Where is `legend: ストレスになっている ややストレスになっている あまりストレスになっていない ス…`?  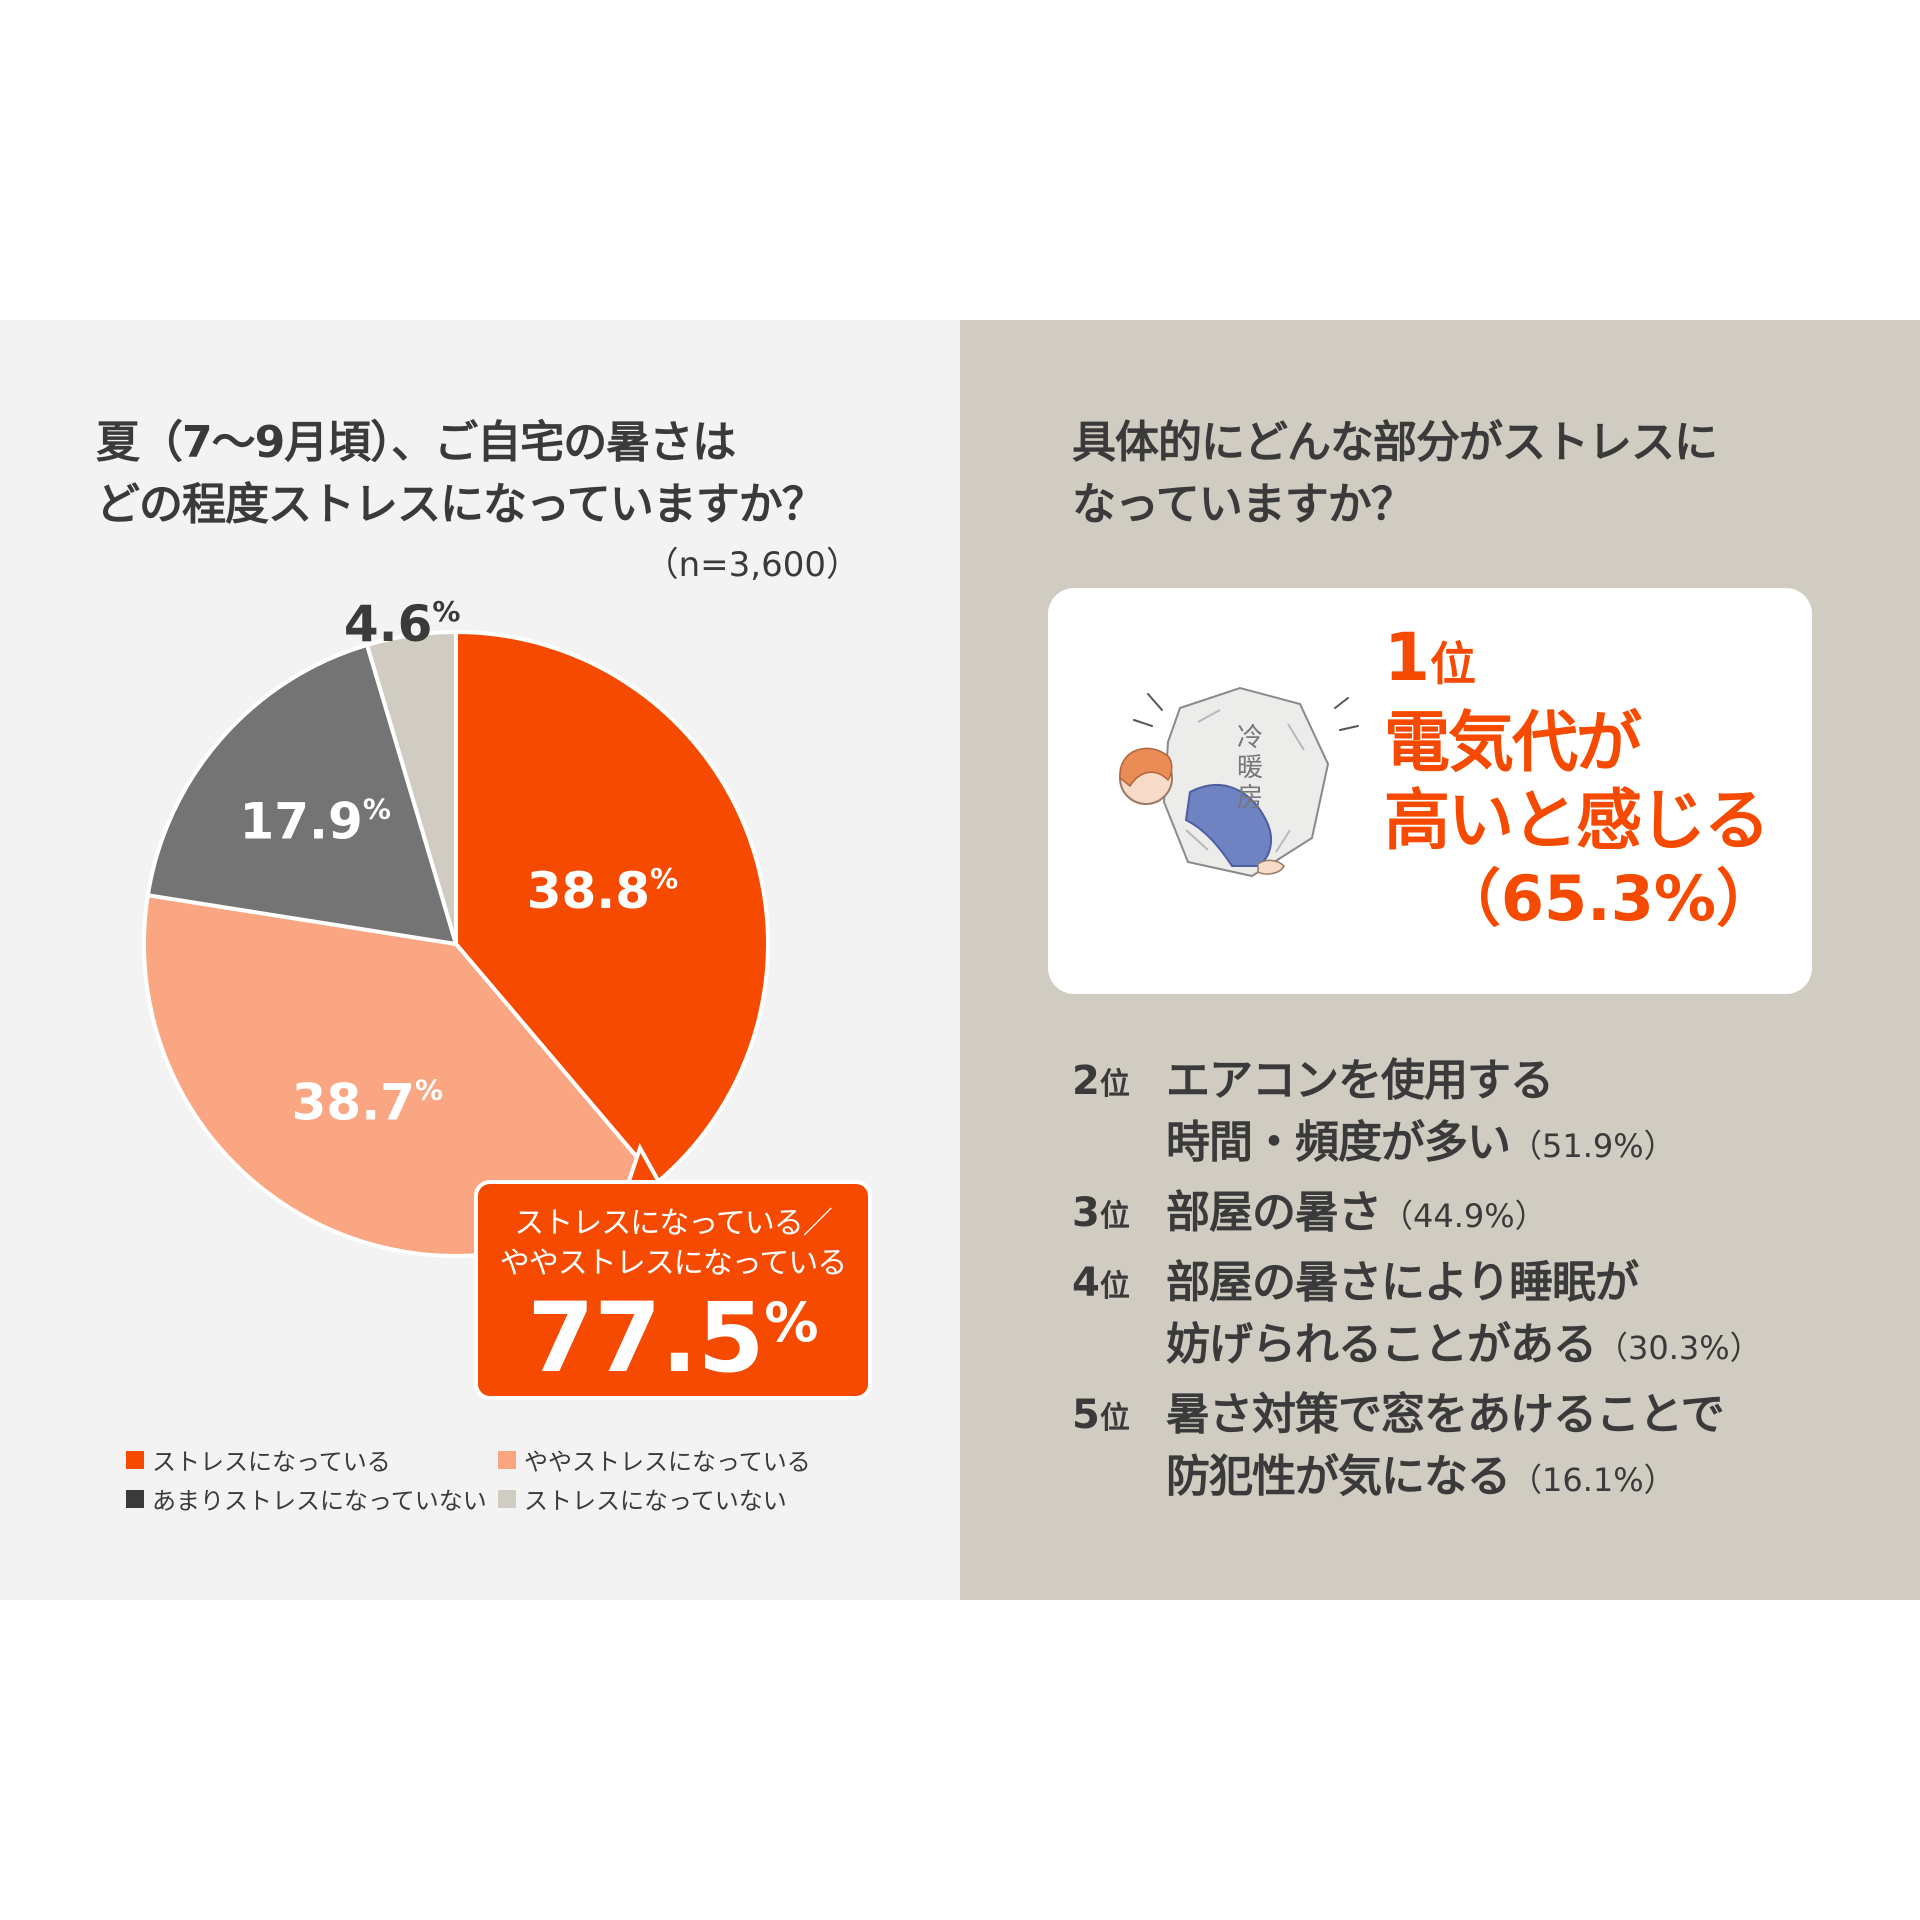
legend: ストレスになっている ややストレスになっている あまりストレスになっていない ス… is located at coordinates (486, 1479).